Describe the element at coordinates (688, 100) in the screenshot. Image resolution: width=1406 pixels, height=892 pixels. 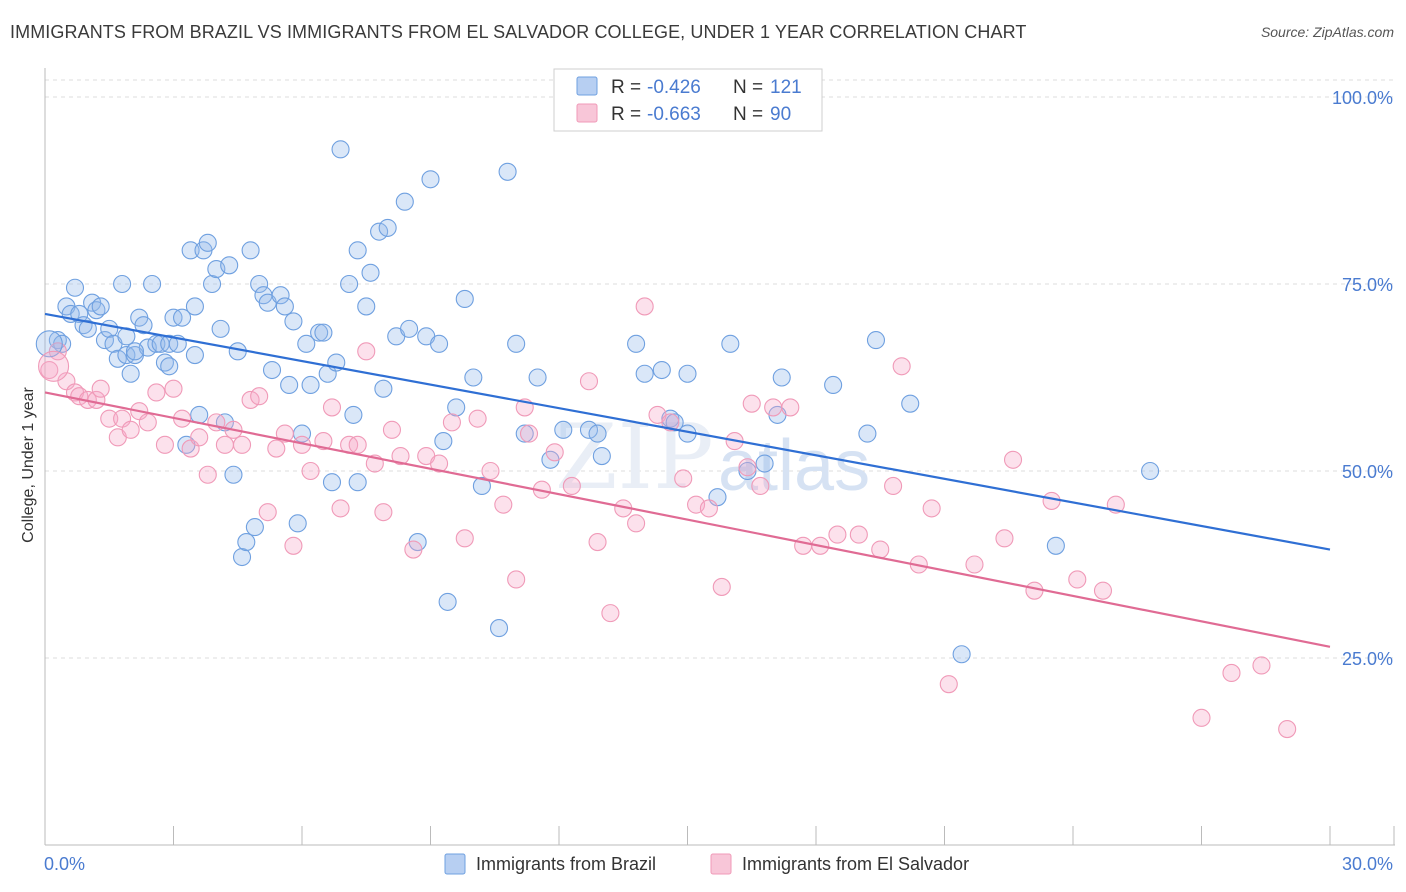
I see `stats-legend: R = -0.426 N = 121 R = -0.663 N = 90` at that location.